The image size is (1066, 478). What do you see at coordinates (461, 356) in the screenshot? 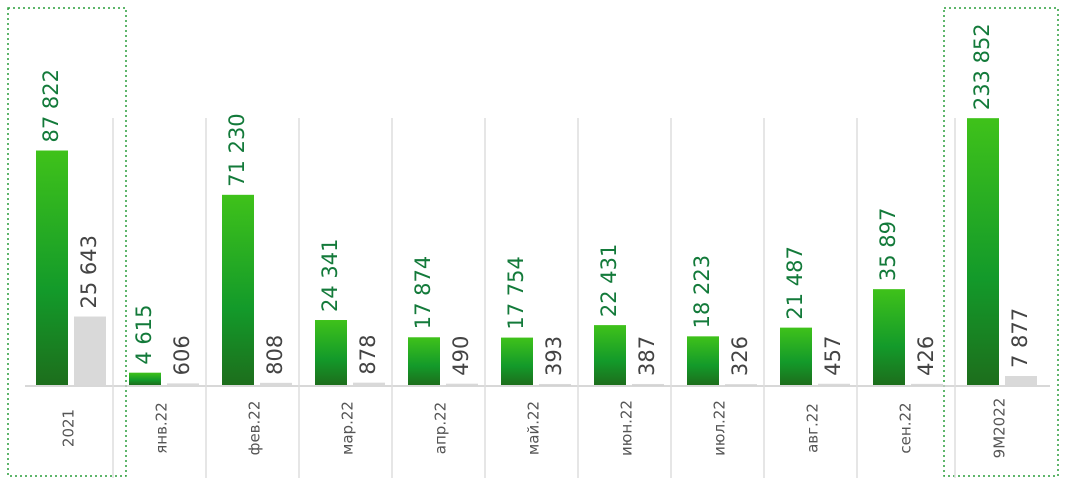
I see `data-label: 490` at bounding box center [461, 356].